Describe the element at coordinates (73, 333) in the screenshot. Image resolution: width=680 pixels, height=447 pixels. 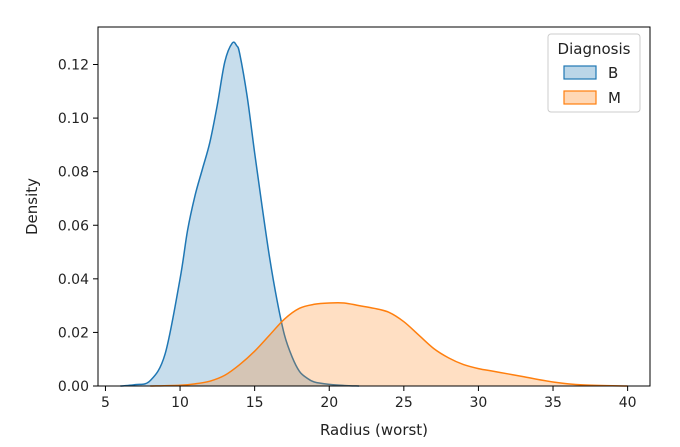
I see `y-tick-label: 0.02` at that location.